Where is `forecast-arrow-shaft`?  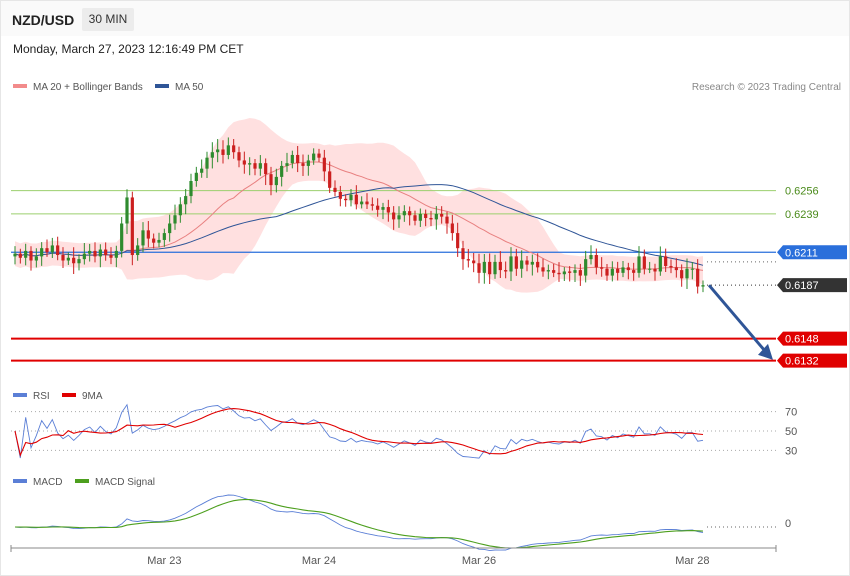
forecast-arrow-shaft is located at coordinates (736, 317).